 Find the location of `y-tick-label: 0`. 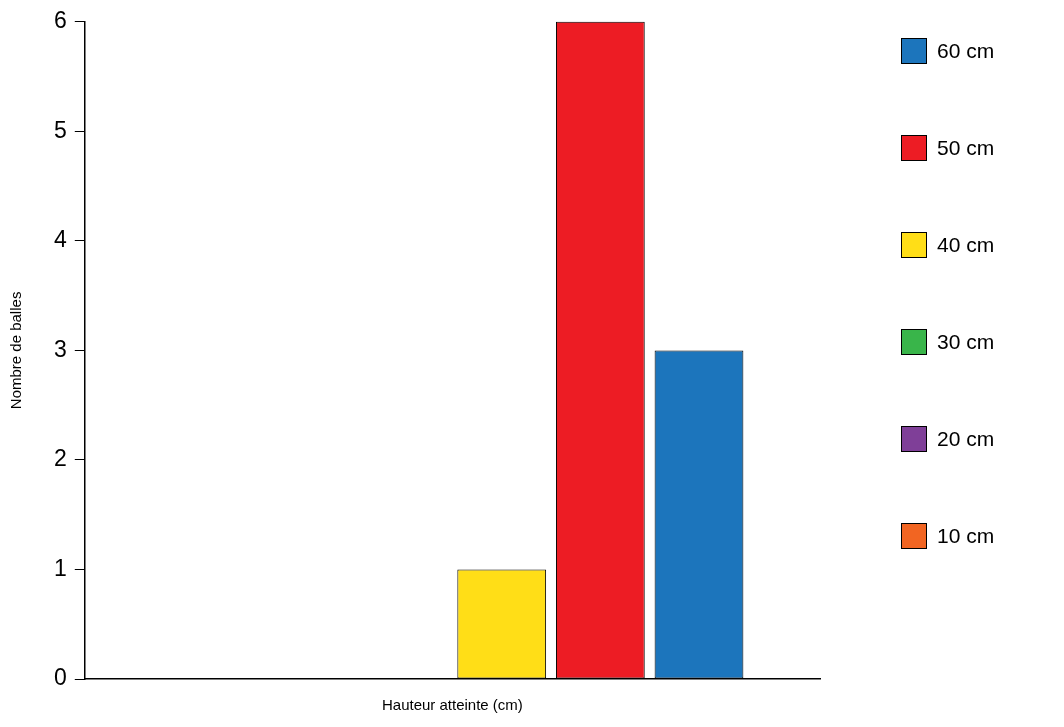

y-tick-label: 0 is located at coordinates (60, 677).